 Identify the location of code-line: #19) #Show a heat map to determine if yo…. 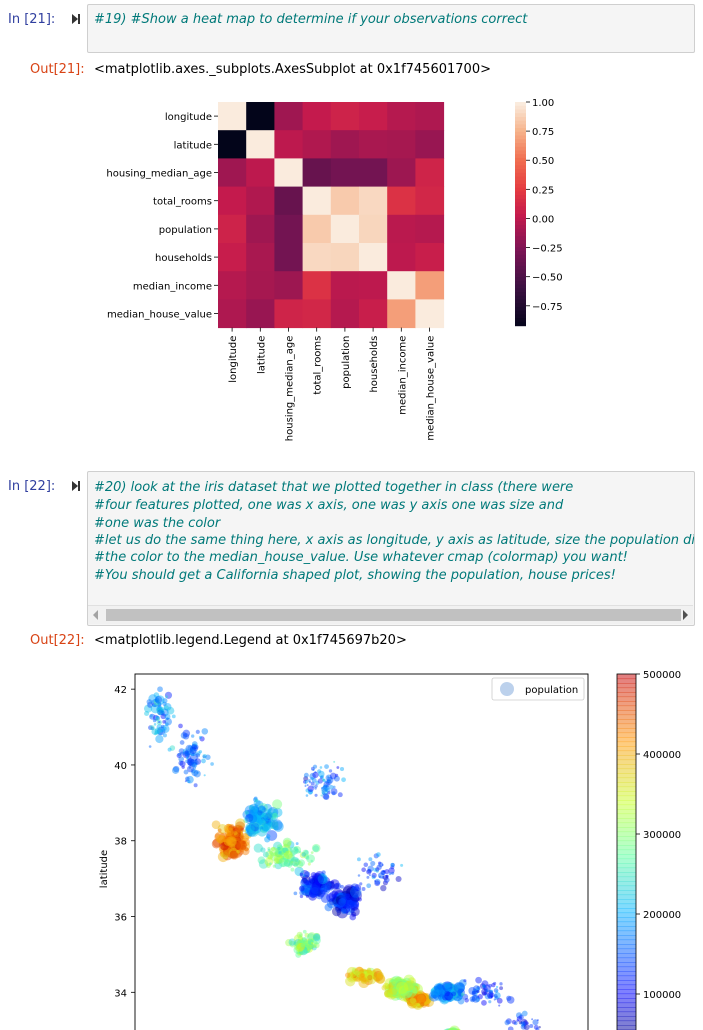
(310, 19).